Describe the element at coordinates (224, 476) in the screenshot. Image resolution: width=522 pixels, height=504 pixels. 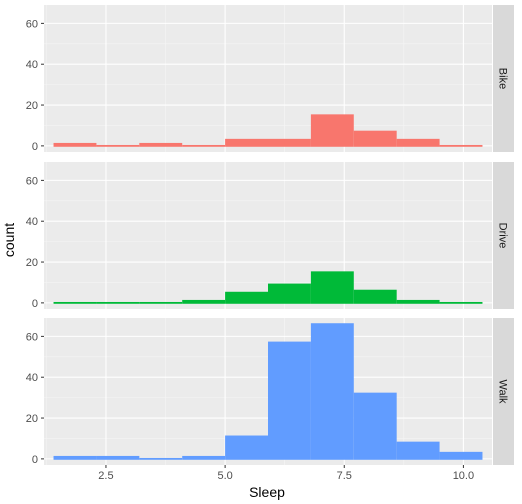
I see `x-tick-label: 5.0` at that location.